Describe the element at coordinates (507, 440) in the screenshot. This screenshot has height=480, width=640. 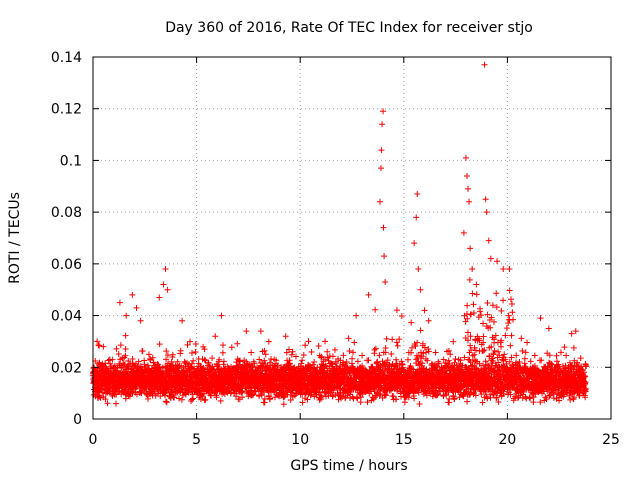
I see `x-tick-label: 20` at that location.